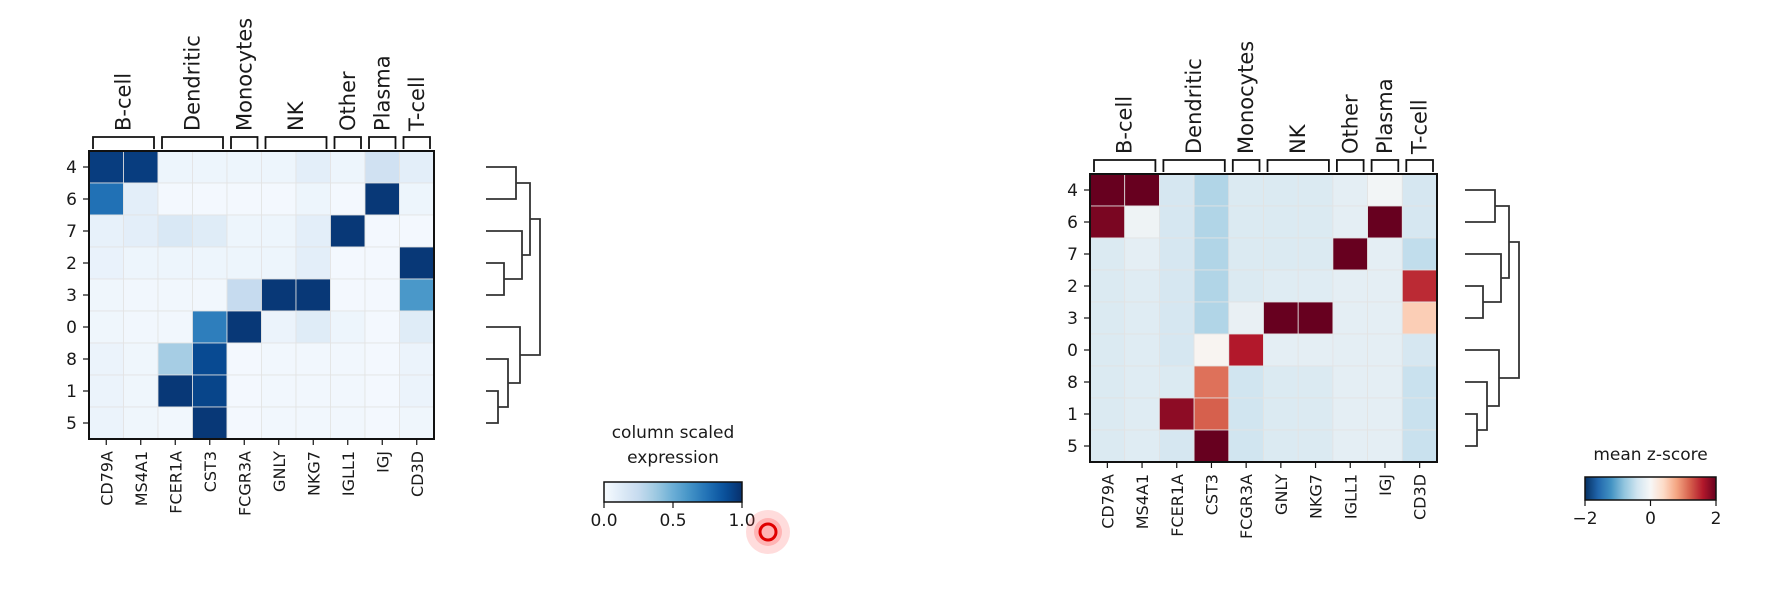 This screenshot has width=1782, height=610. I want to click on row-label: 7, so click(71, 232).